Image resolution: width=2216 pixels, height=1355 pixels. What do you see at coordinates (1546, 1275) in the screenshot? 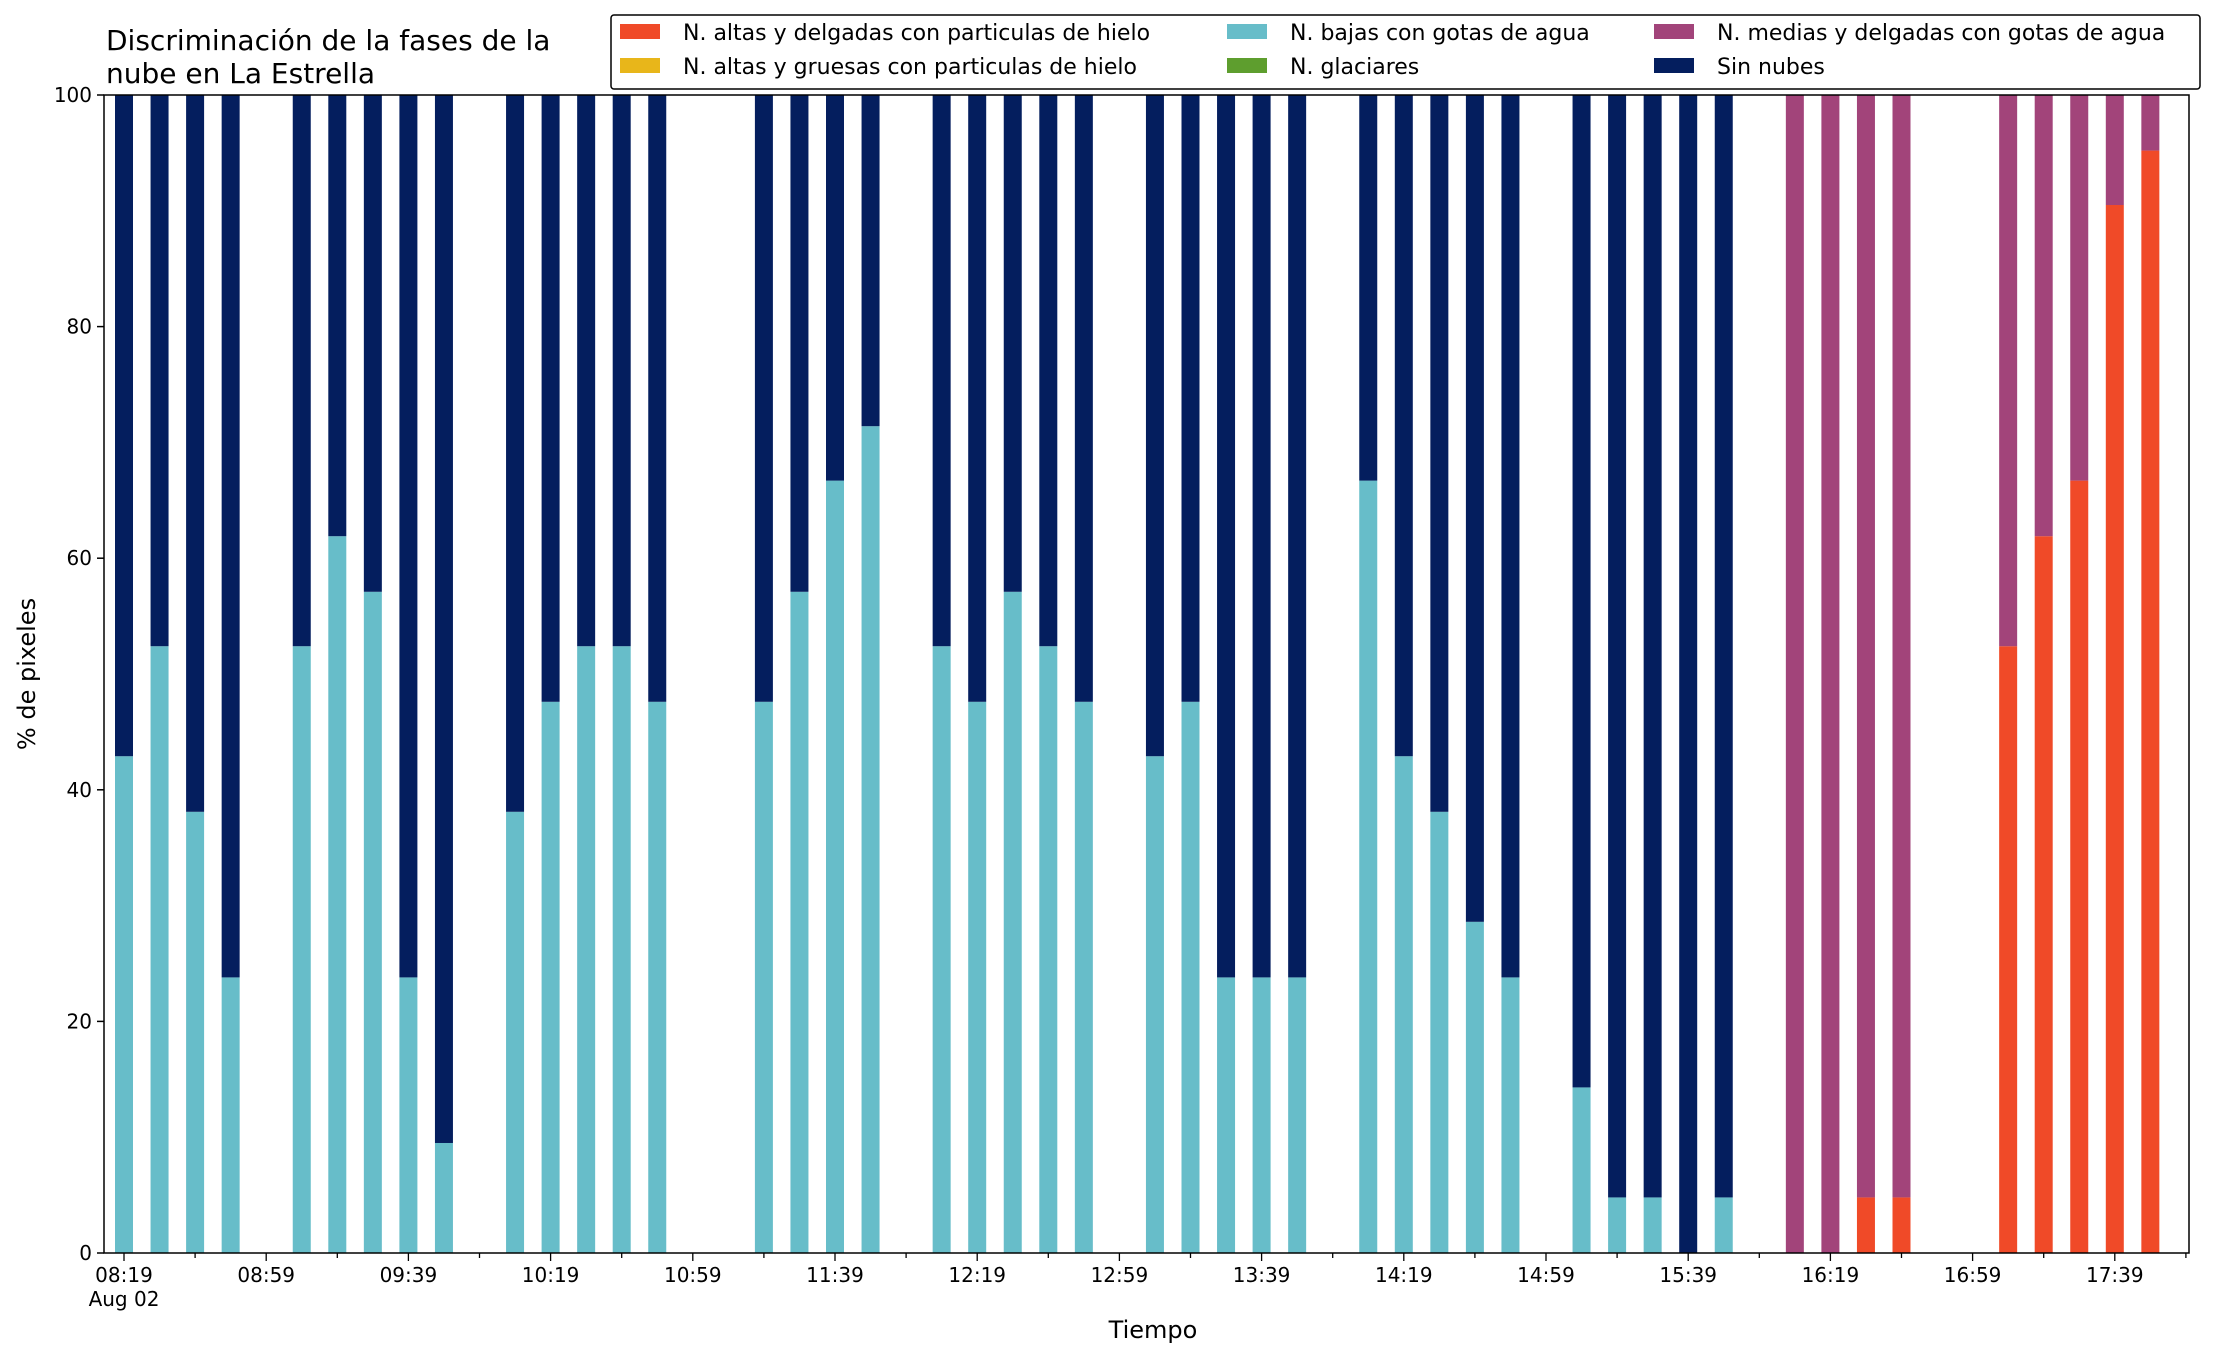
I see `x-tick-label: 14:59` at bounding box center [1546, 1275].